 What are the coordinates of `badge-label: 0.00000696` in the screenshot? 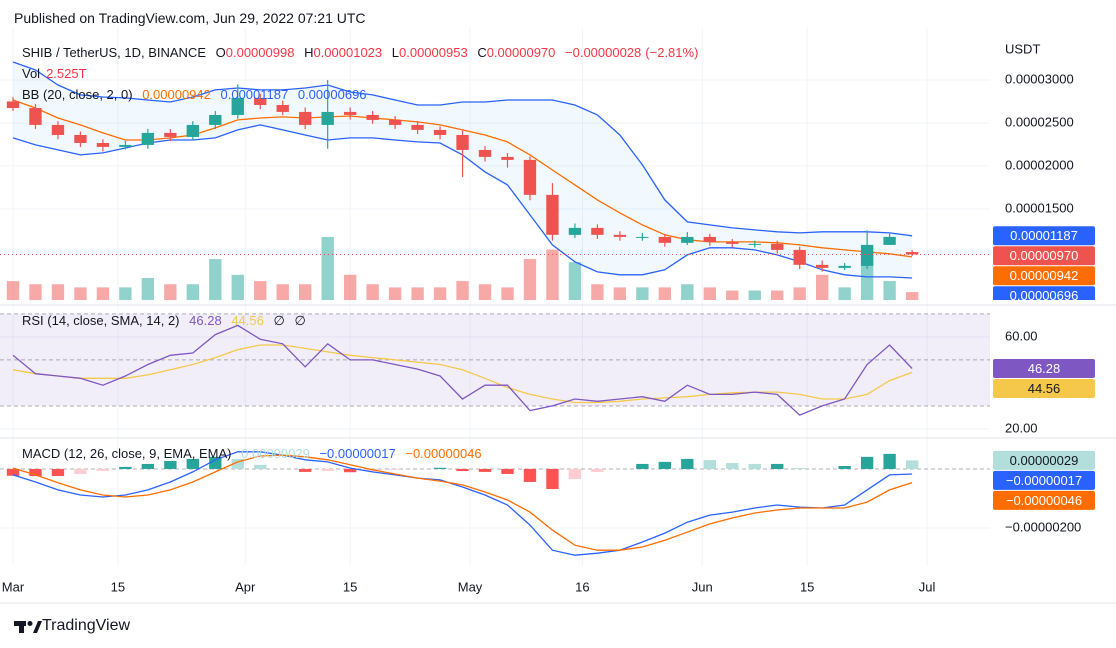 It's located at (1044, 295).